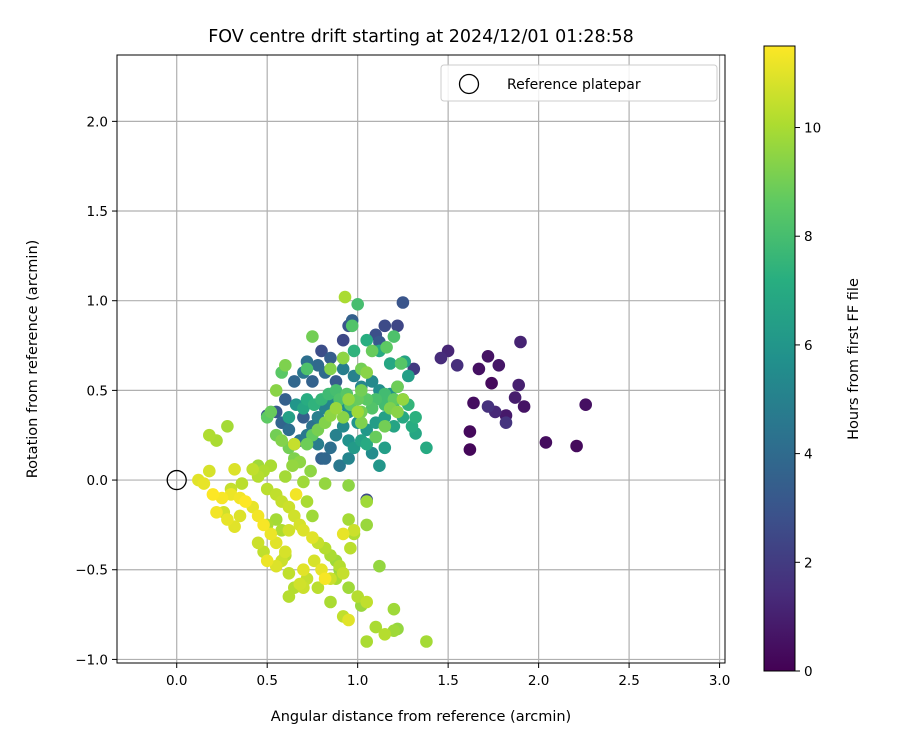 This screenshot has width=900, height=750. What do you see at coordinates (97, 212) in the screenshot?
I see `y-tick-label: 1.5` at bounding box center [97, 212].